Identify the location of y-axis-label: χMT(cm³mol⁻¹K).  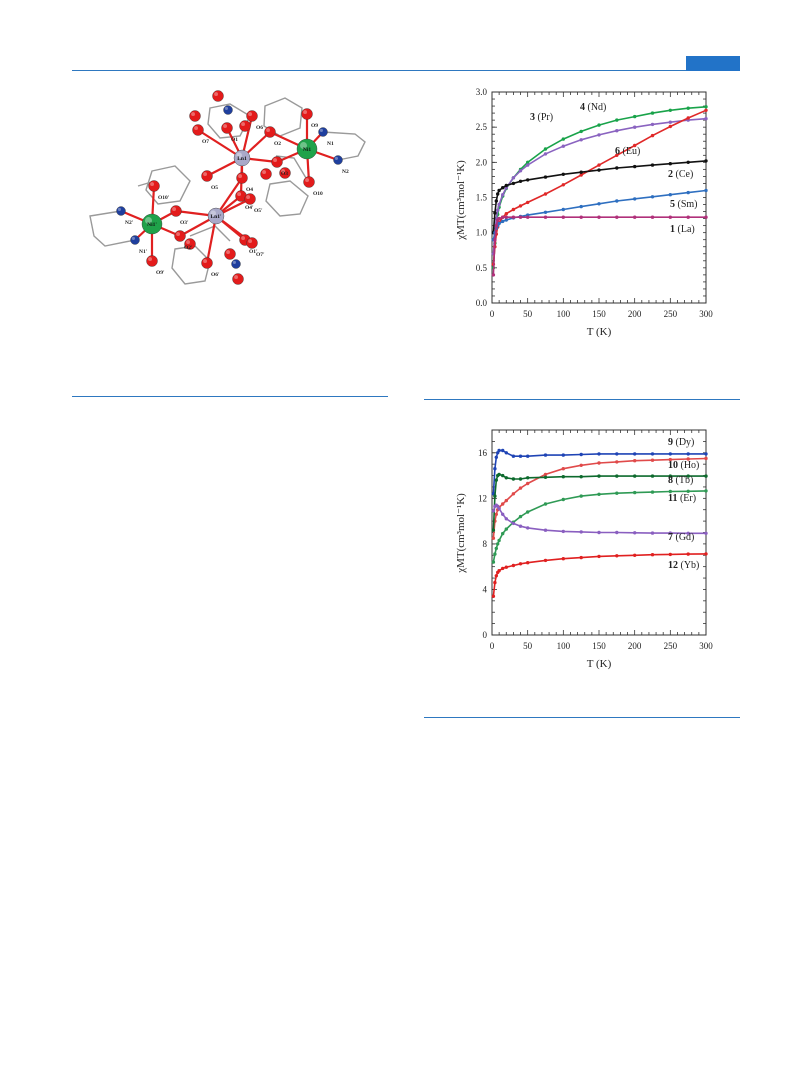
(461, 533).